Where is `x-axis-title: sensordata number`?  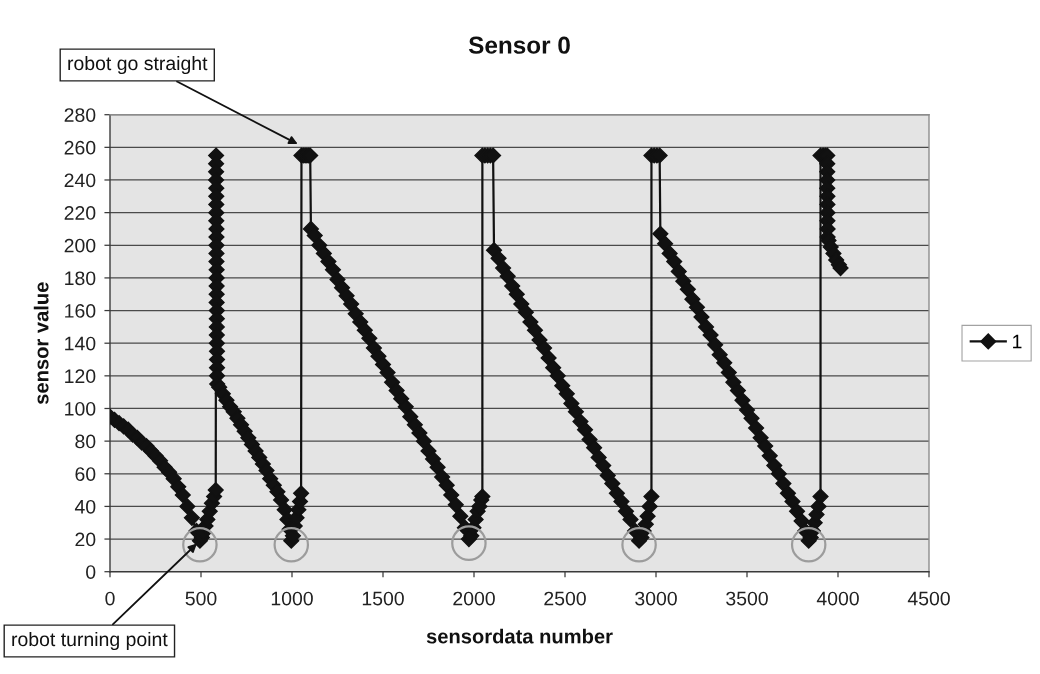
x-axis-title: sensordata number is located at coordinates (519, 636).